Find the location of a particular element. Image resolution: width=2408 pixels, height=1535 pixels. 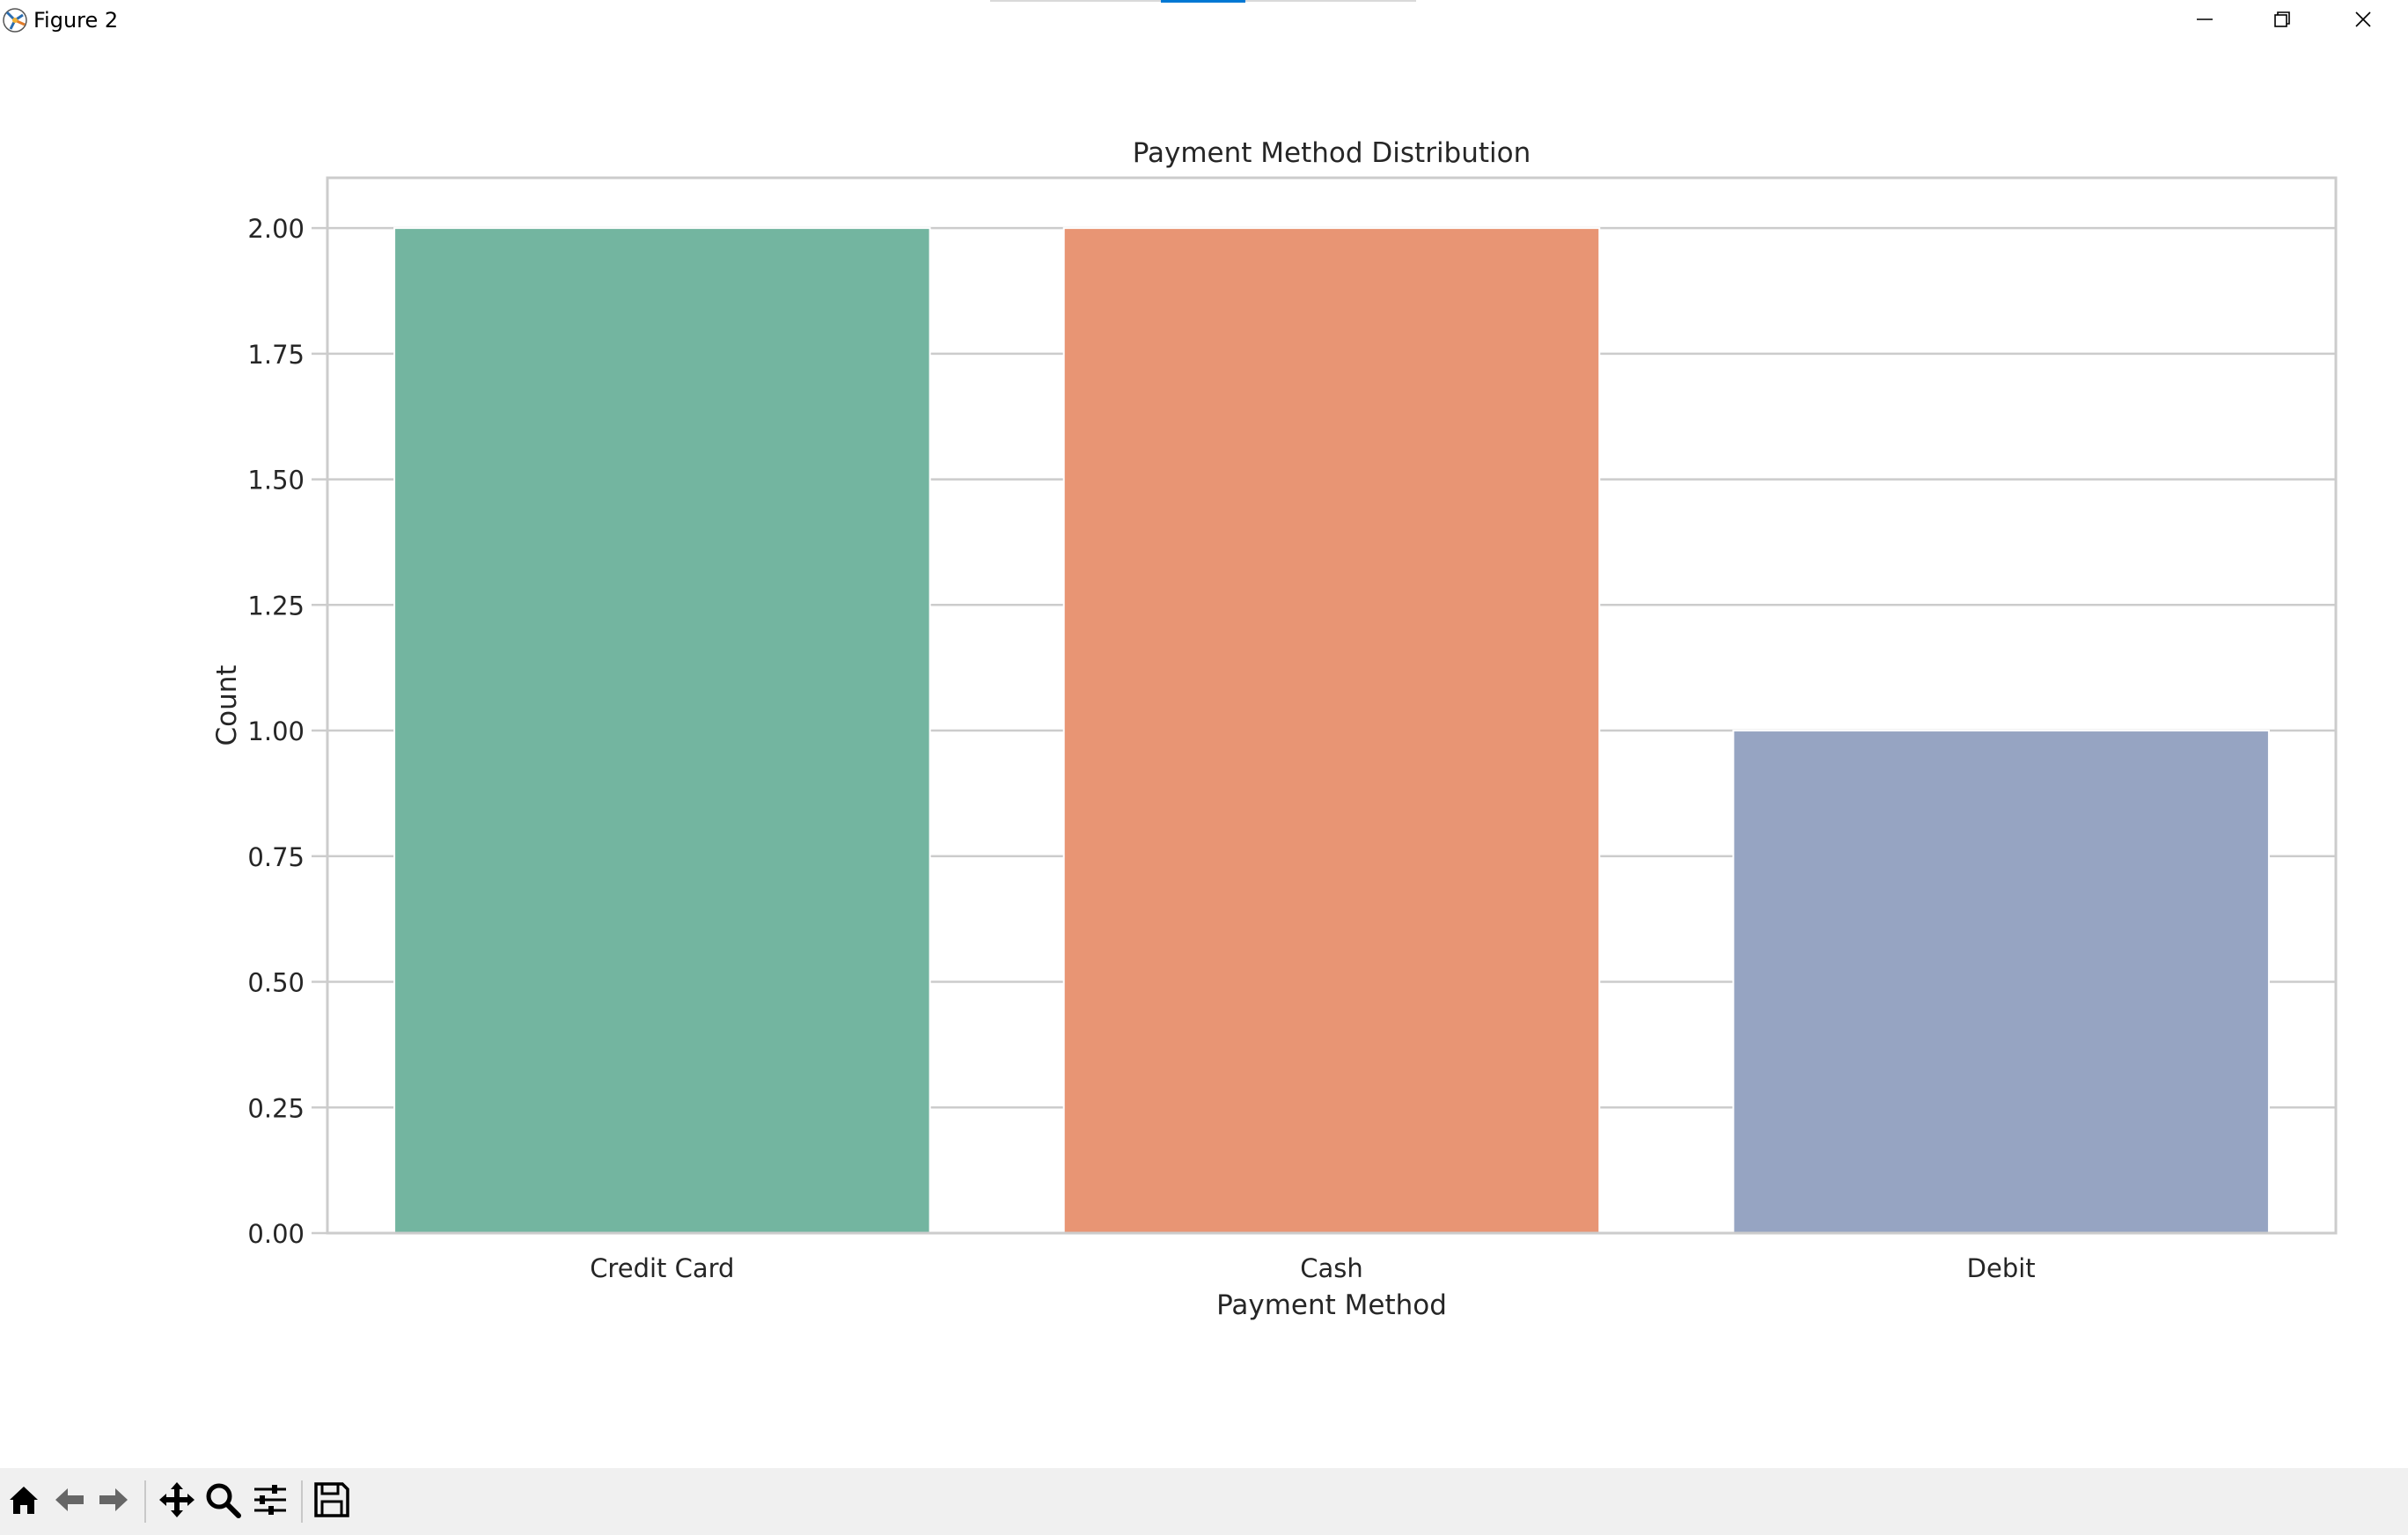

x-tick-label: Debit is located at coordinates (2001, 1268).